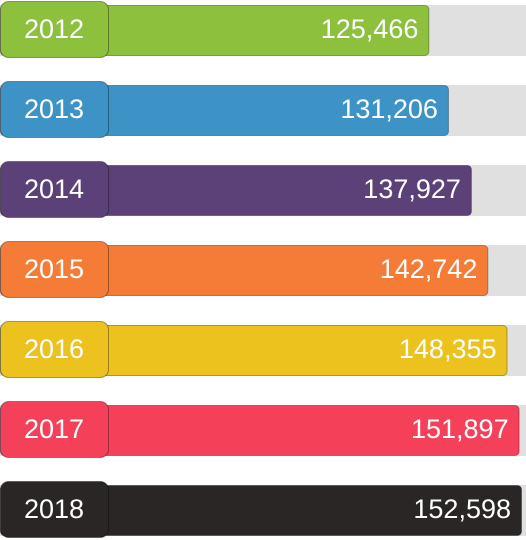  I want to click on value-label: 152,598, so click(462, 509).